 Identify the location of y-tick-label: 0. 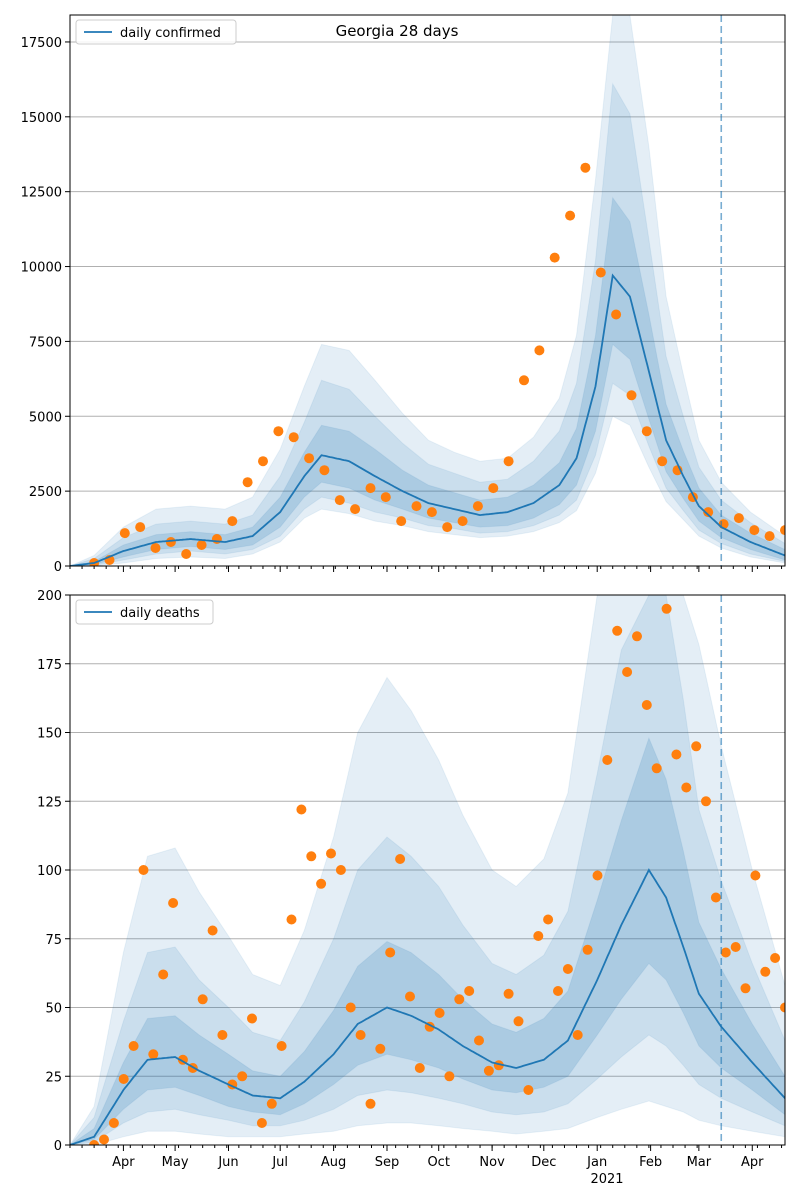
(58, 1146).